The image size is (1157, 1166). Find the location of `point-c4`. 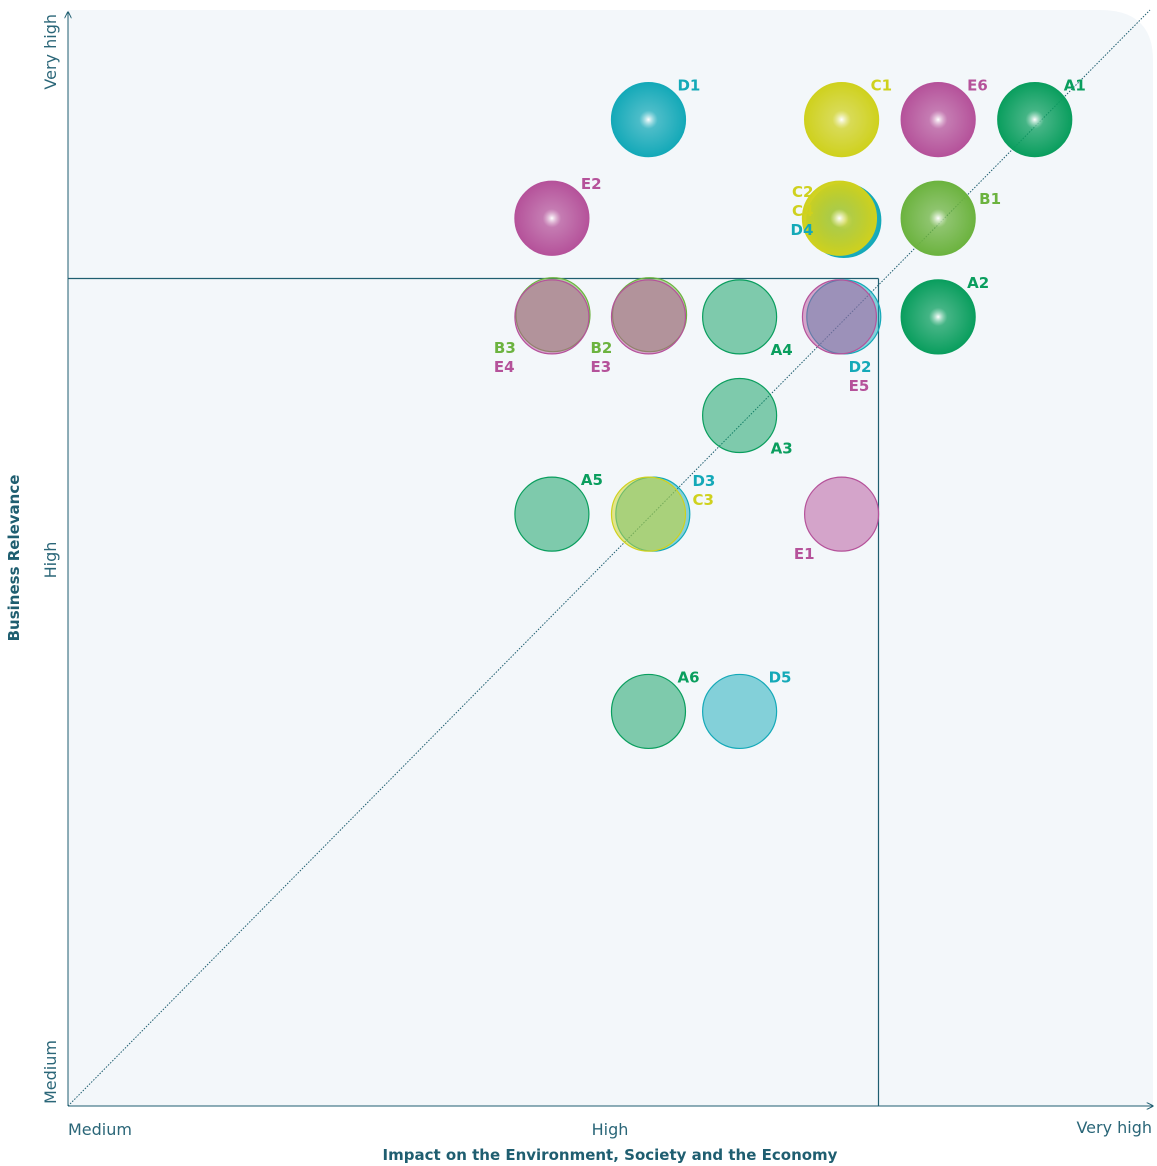

point-c4 is located at coordinates (839, 218).